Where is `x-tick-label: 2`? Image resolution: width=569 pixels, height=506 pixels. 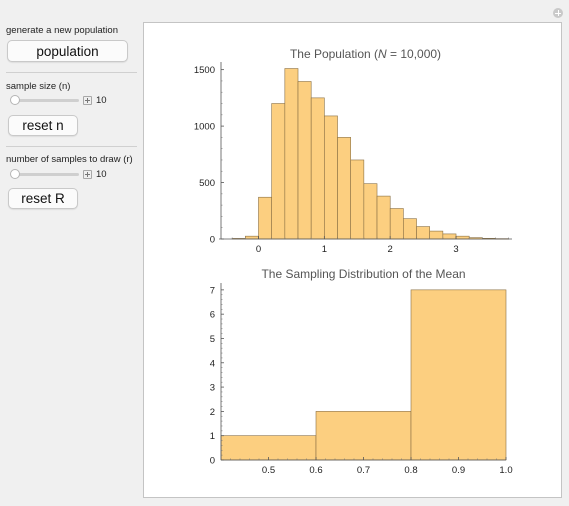
x-tick-label: 2 is located at coordinates (390, 249).